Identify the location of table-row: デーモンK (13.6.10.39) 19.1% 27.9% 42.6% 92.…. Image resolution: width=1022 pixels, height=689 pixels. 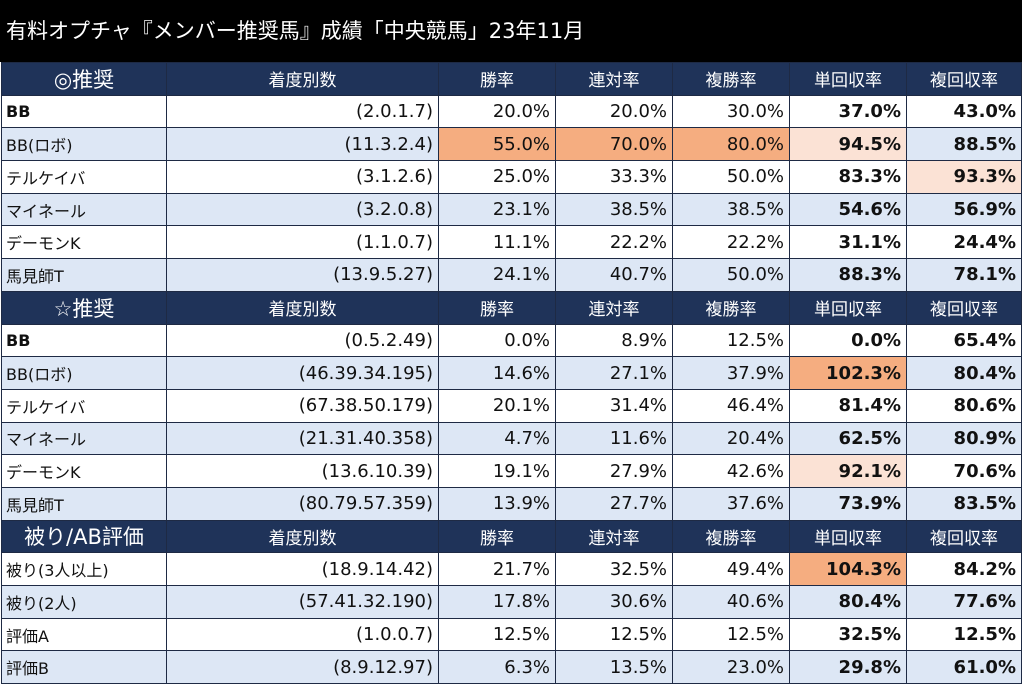
(511, 471).